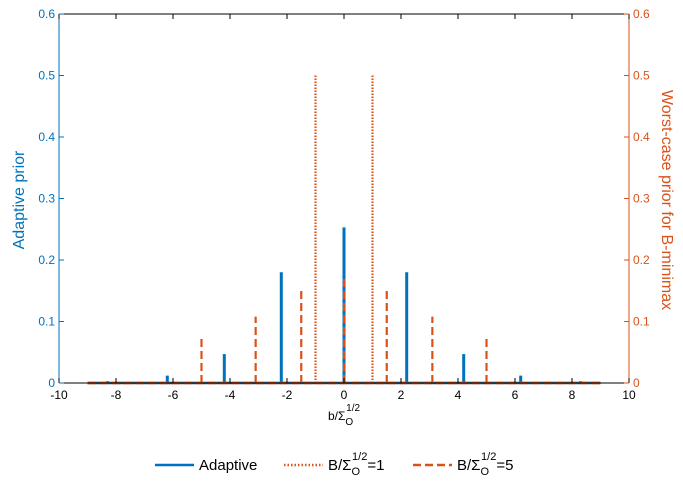 This screenshot has height=482, width=683. What do you see at coordinates (46, 14) in the screenshot?
I see `y-tick-label-left: 0.6` at bounding box center [46, 14].